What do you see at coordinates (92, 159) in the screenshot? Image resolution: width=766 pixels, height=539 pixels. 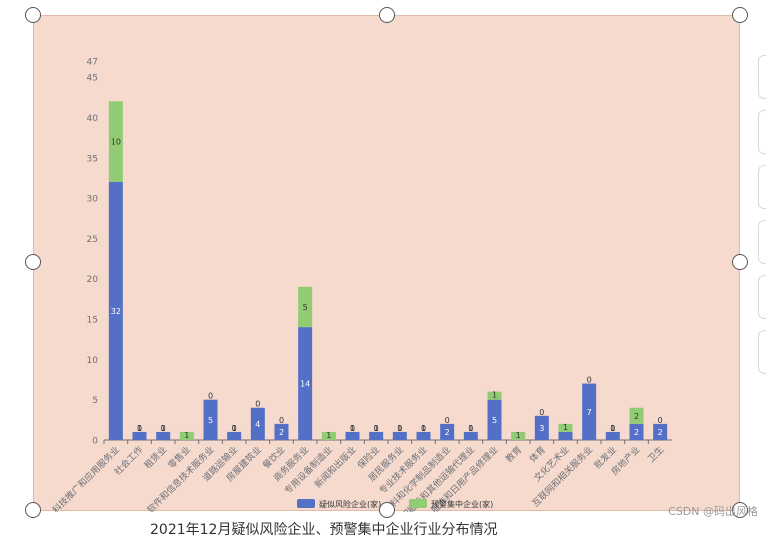 I see `y-tick-label: 35` at bounding box center [92, 159].